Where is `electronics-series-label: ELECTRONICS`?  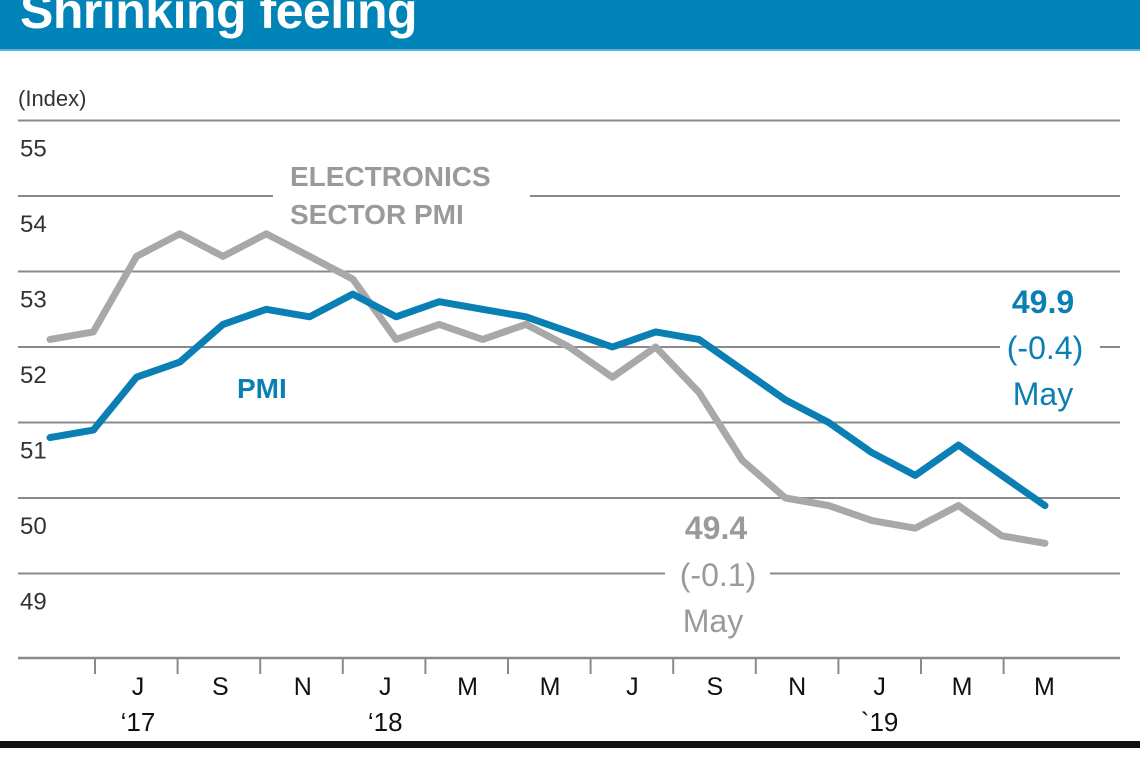 electronics-series-label: ELECTRONICS is located at coordinates (390, 176).